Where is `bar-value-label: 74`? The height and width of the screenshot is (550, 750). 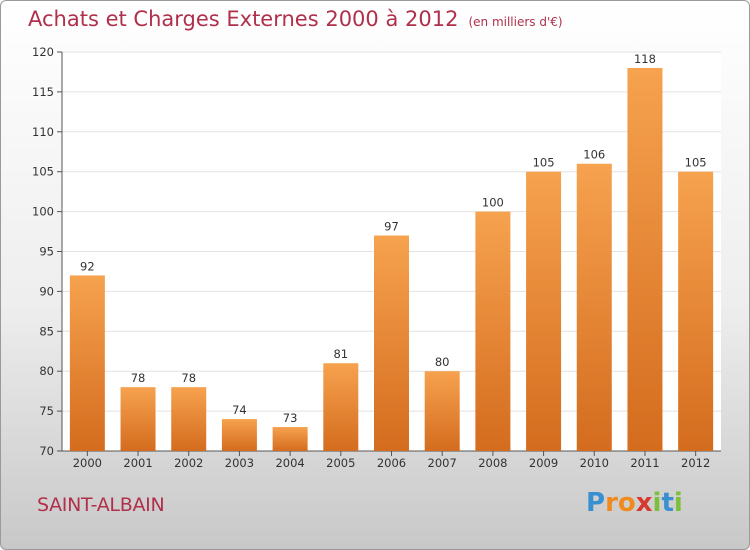 bar-value-label: 74 is located at coordinates (239, 410).